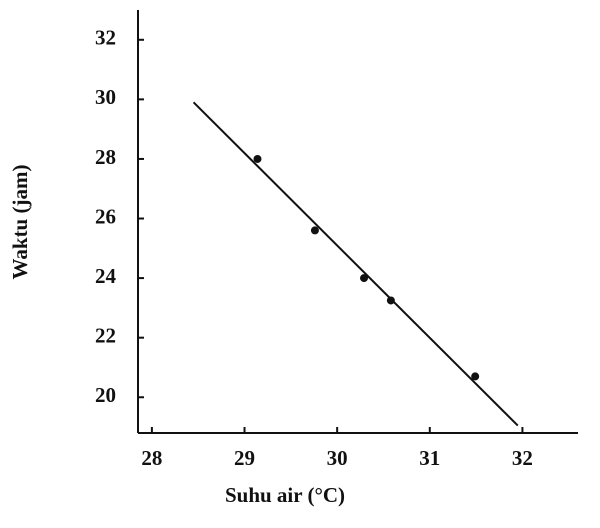 This screenshot has width=600, height=528. I want to click on y-tick-label: 32, so click(105, 38).